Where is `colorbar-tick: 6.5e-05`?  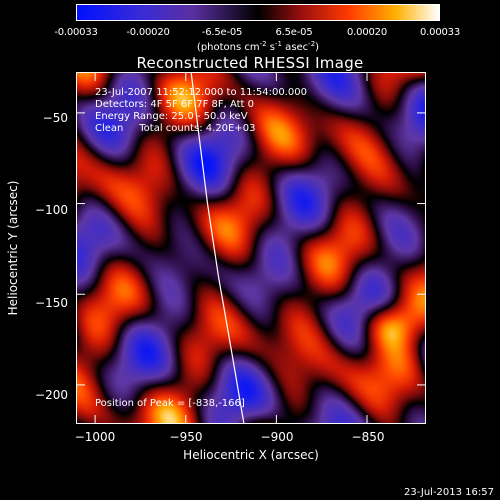
colorbar-tick: 6.5e-05 is located at coordinates (294, 32).